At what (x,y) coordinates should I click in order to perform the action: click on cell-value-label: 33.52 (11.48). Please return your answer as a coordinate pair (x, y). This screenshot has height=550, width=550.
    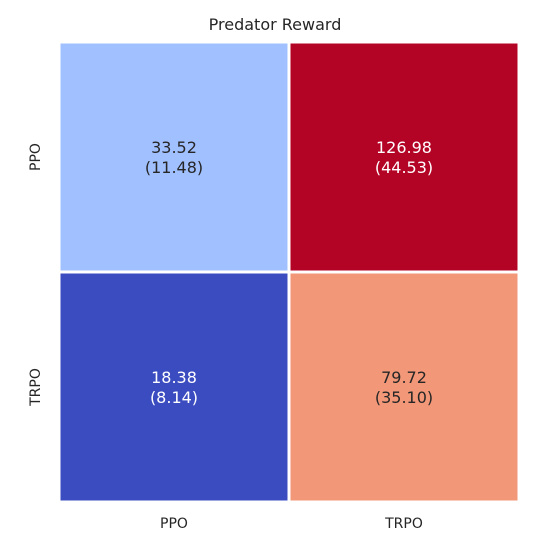
    Looking at the image, I should click on (174, 157).